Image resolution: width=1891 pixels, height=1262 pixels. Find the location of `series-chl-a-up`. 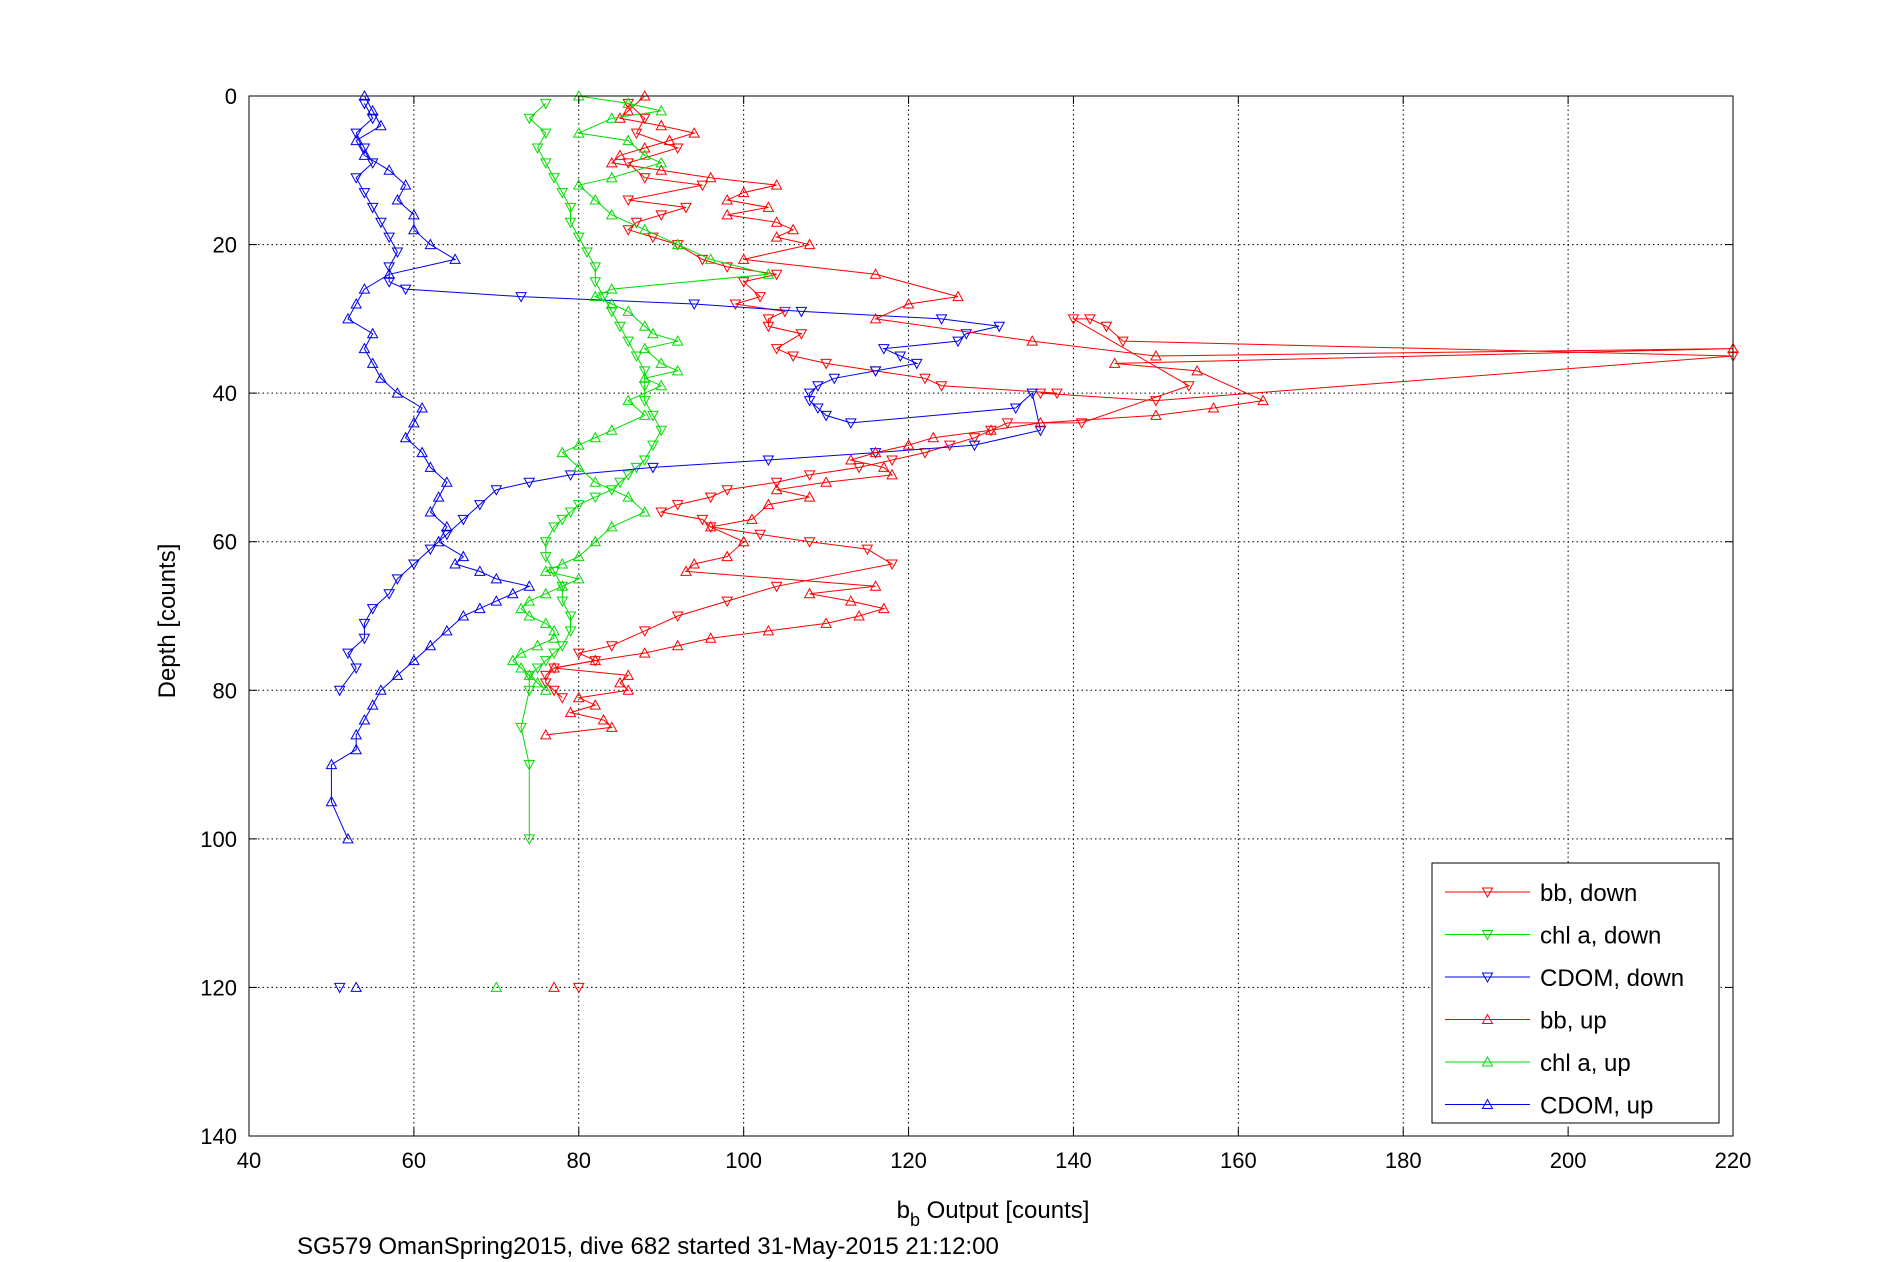

series-chl-a-up is located at coordinates (632, 540).